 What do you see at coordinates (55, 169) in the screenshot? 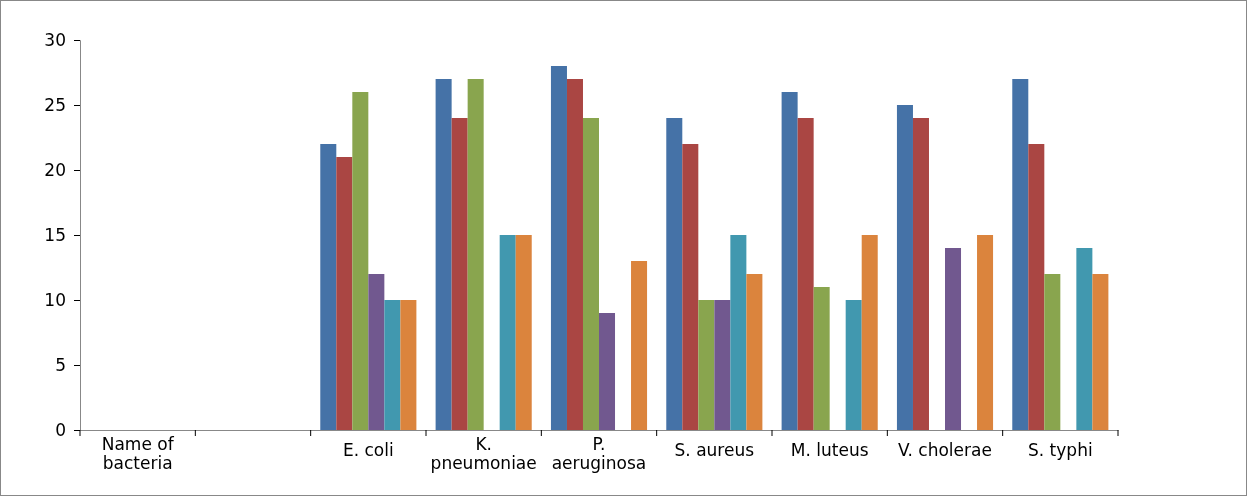
I see `y-tick-label: 20` at bounding box center [55, 169].